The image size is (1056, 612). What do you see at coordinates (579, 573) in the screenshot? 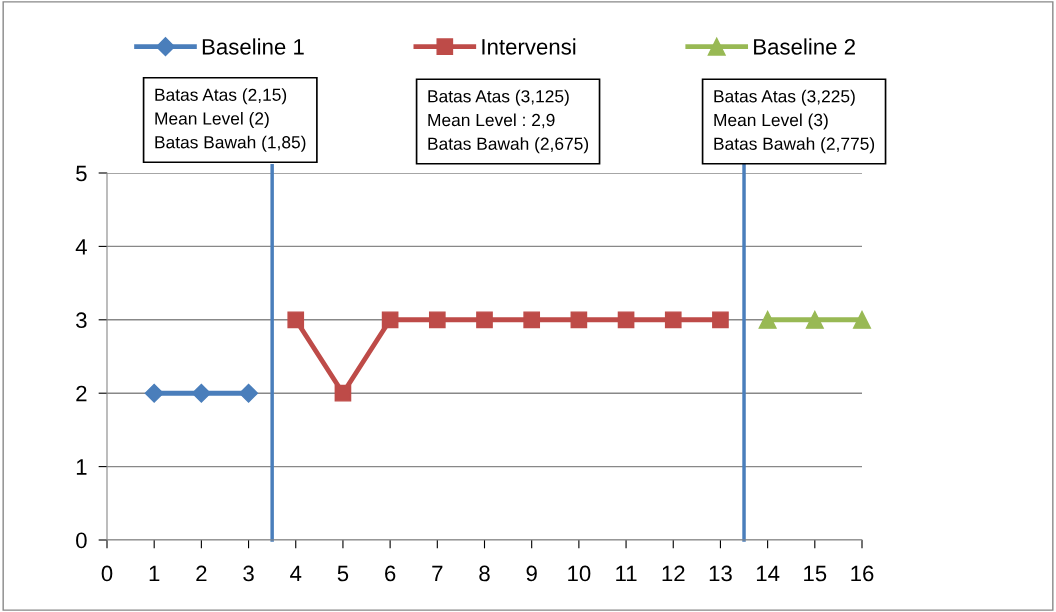
I see `x-tick-label: 10` at bounding box center [579, 573].